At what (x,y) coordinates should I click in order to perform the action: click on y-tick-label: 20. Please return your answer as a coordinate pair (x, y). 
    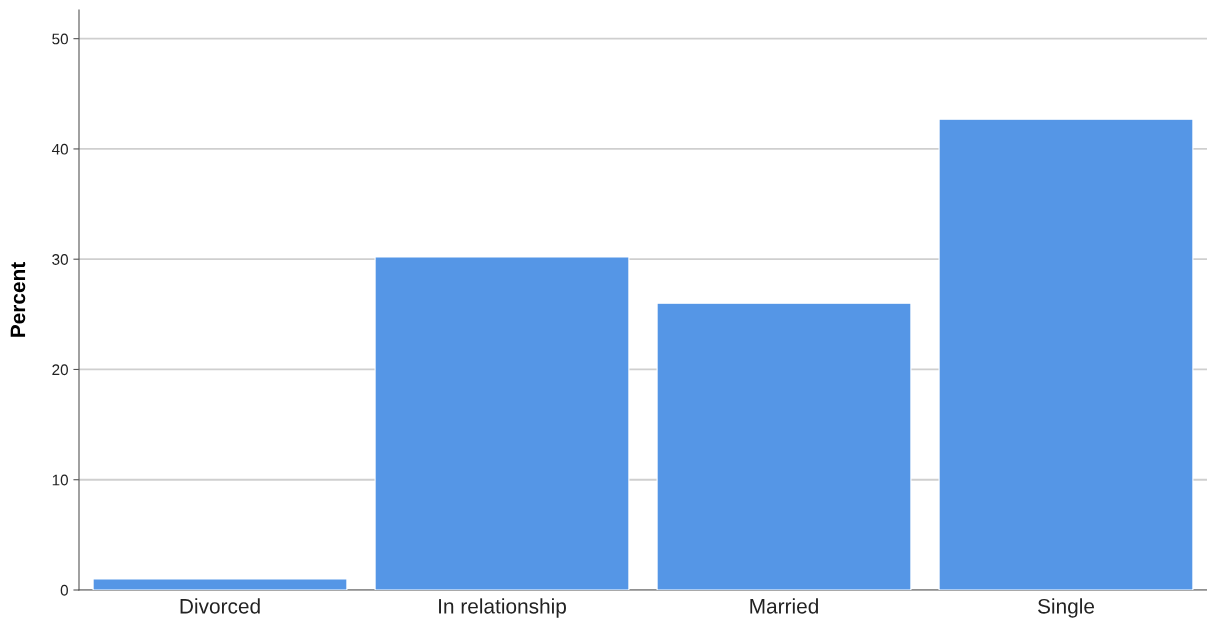
    Looking at the image, I should click on (60, 370).